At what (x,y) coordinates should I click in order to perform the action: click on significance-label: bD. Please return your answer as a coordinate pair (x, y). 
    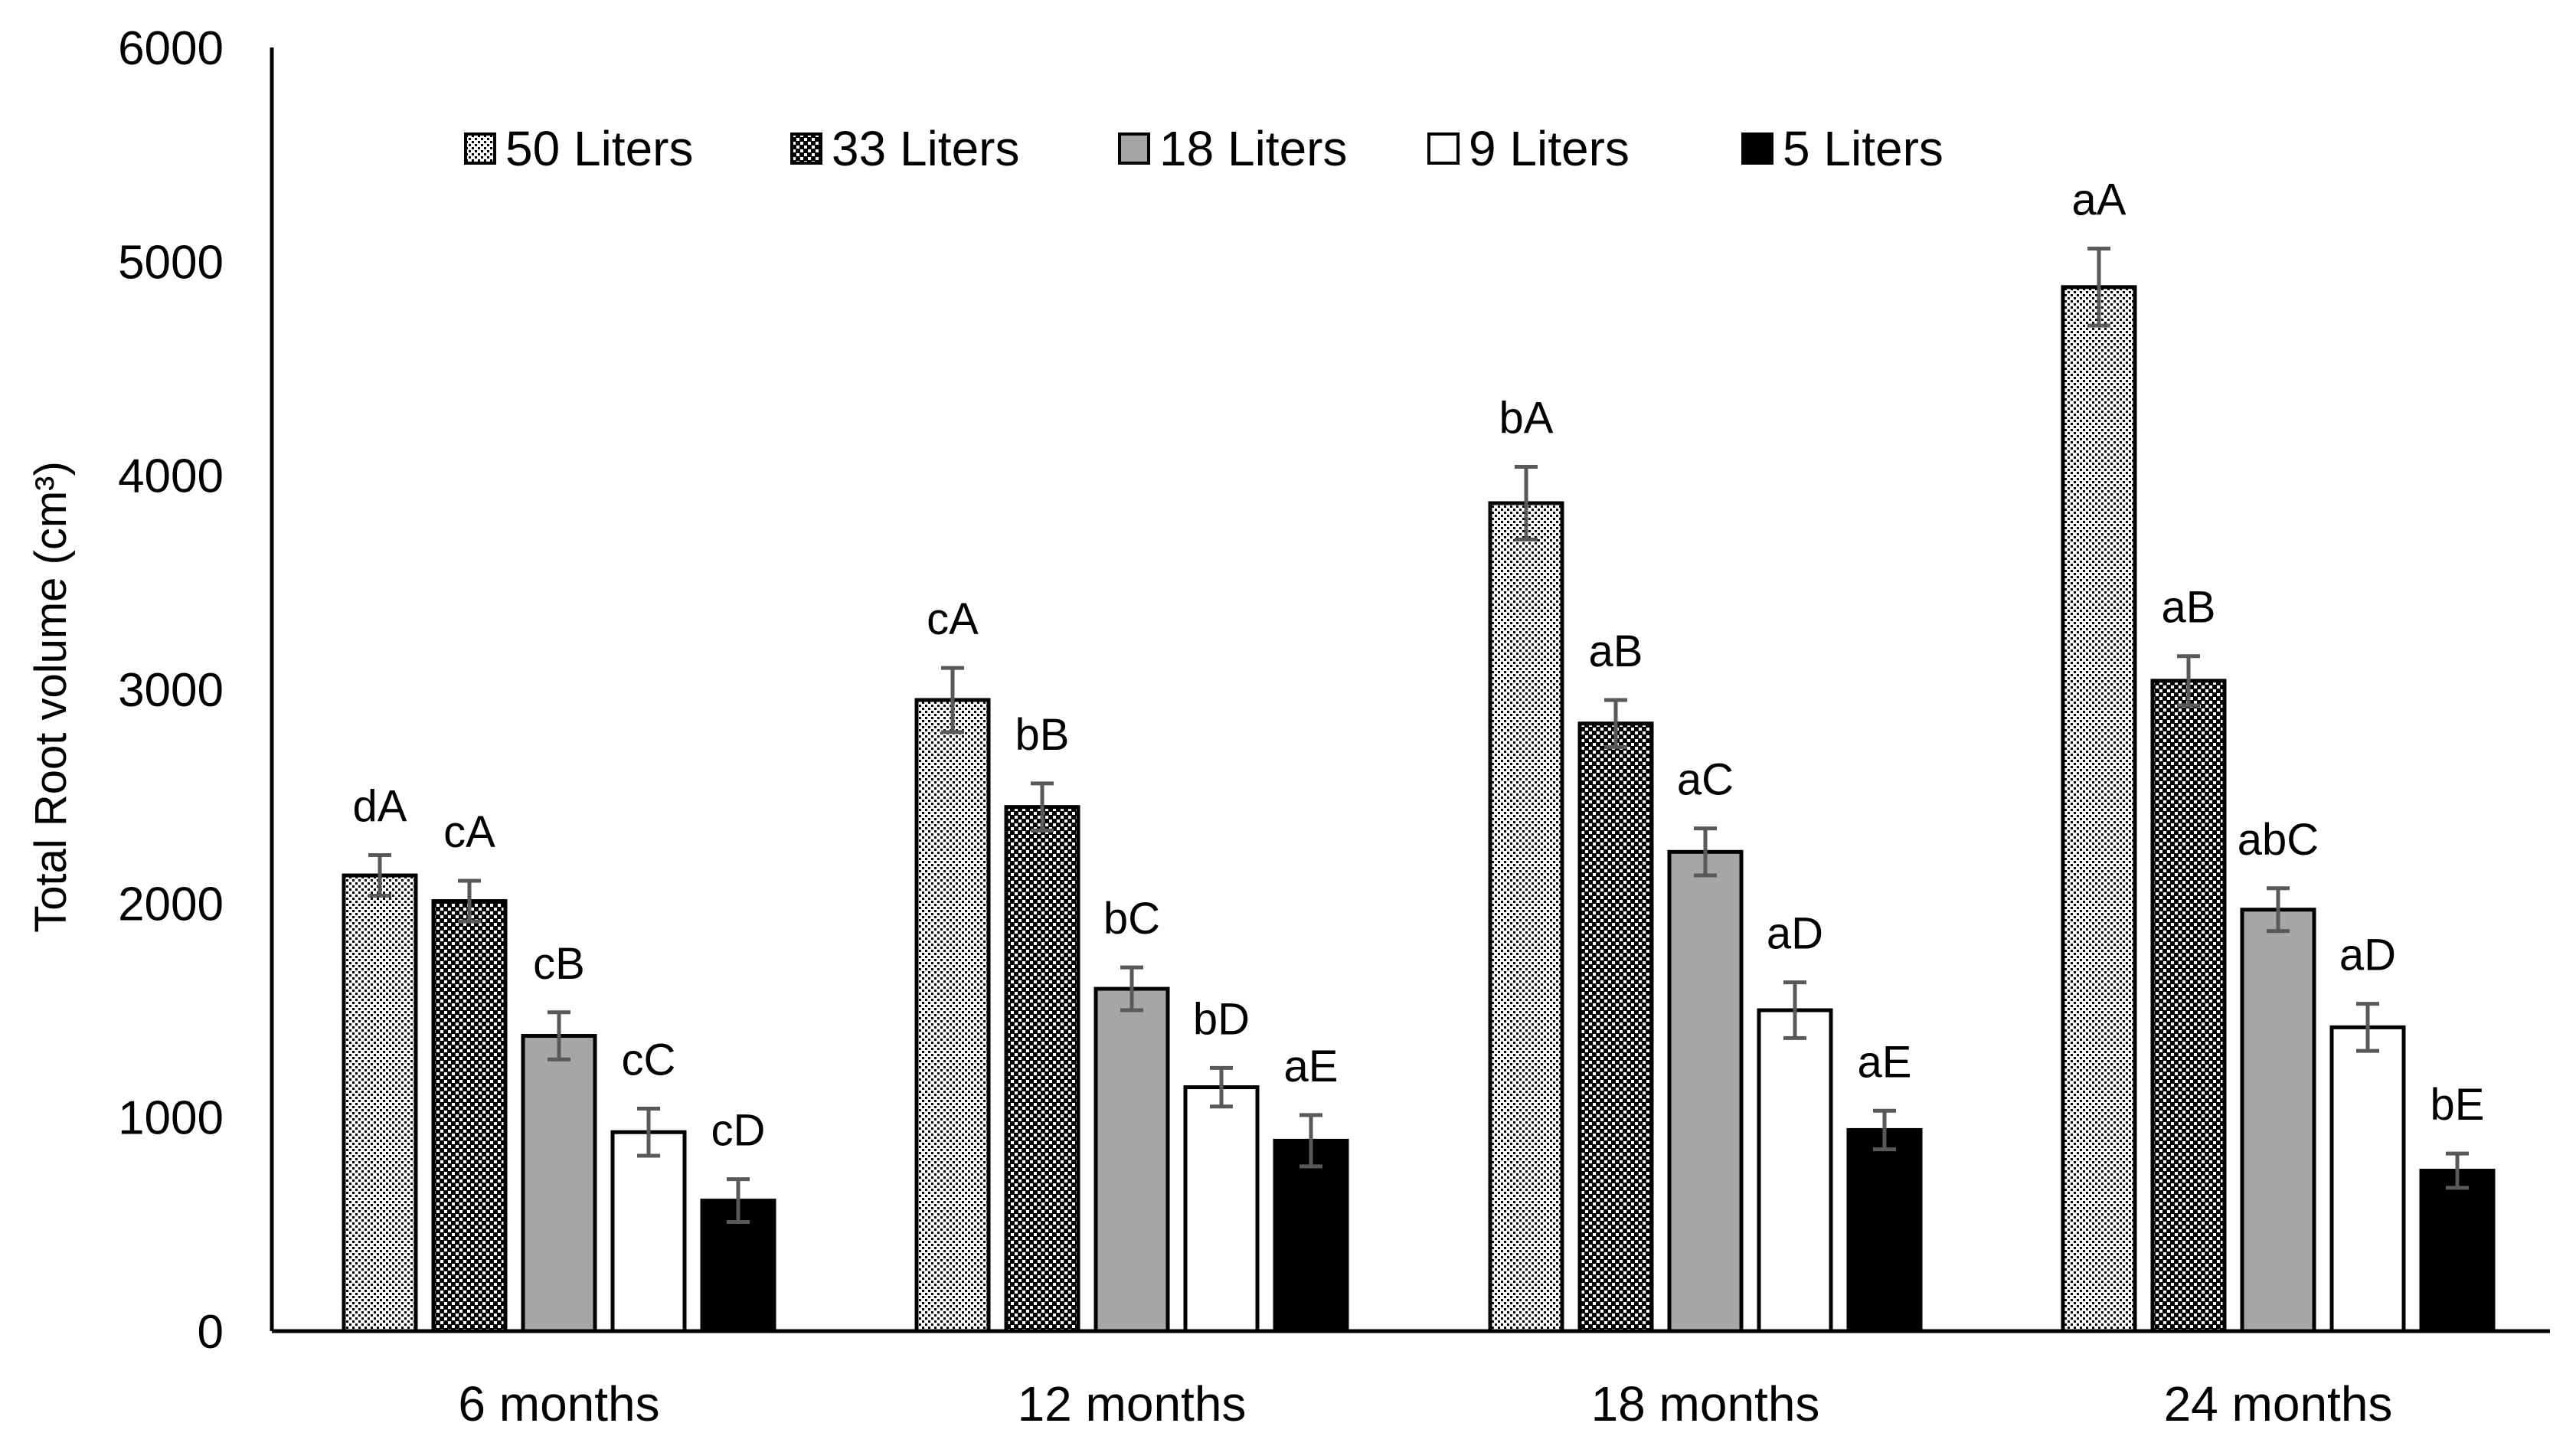
    Looking at the image, I should click on (1221, 1019).